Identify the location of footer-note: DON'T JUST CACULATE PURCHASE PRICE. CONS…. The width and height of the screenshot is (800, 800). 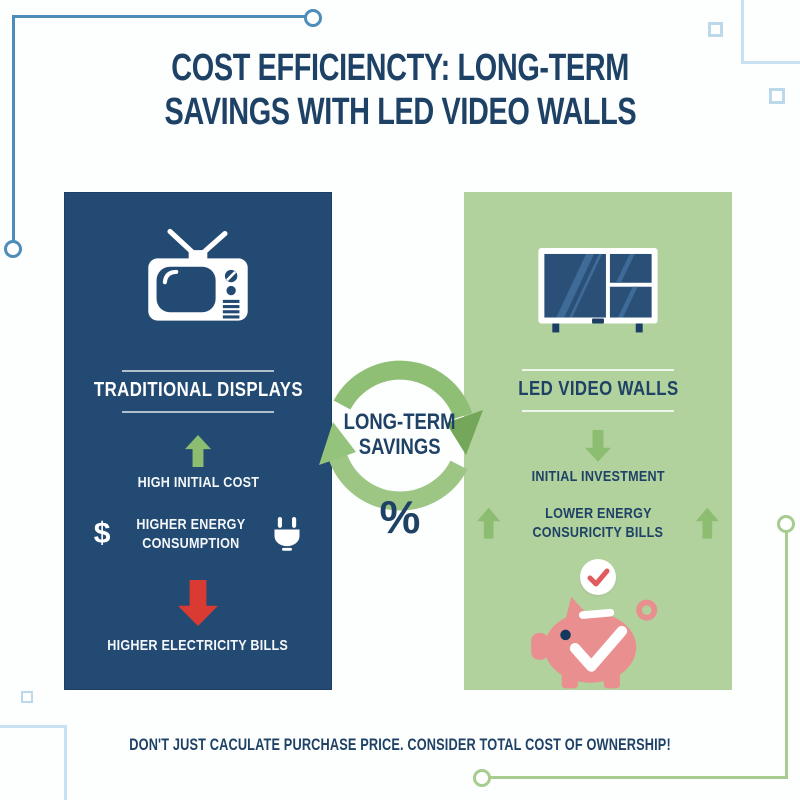
(400, 744).